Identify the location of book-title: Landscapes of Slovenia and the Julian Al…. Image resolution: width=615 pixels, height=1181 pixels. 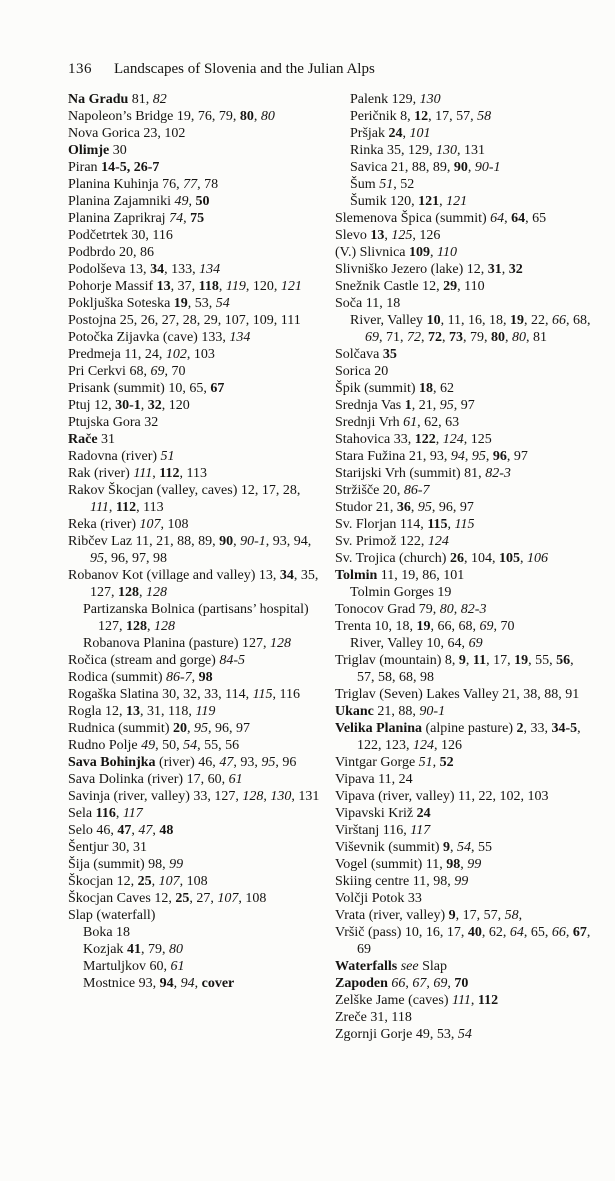
(244, 69).